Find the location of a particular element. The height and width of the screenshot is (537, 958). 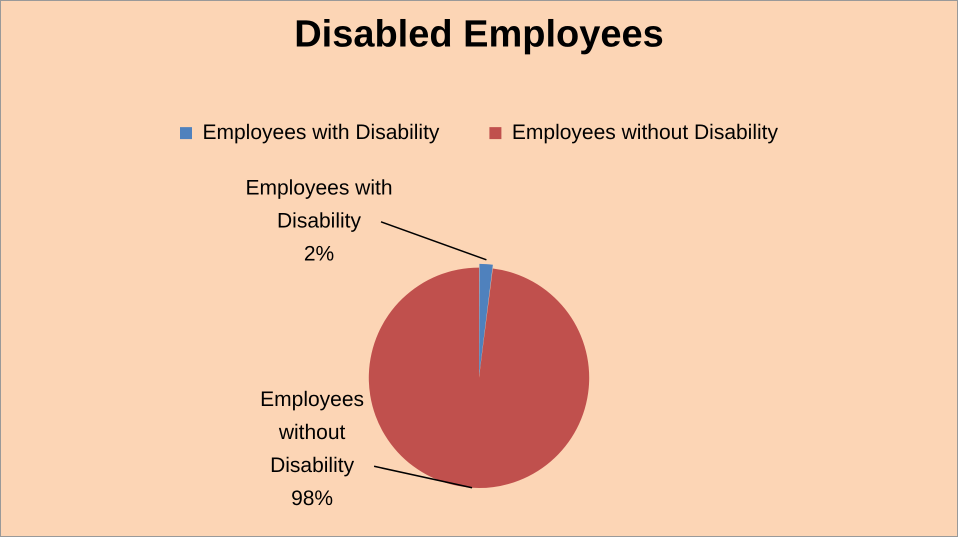

slice-label: Employees with Disability is located at coordinates (319, 204).